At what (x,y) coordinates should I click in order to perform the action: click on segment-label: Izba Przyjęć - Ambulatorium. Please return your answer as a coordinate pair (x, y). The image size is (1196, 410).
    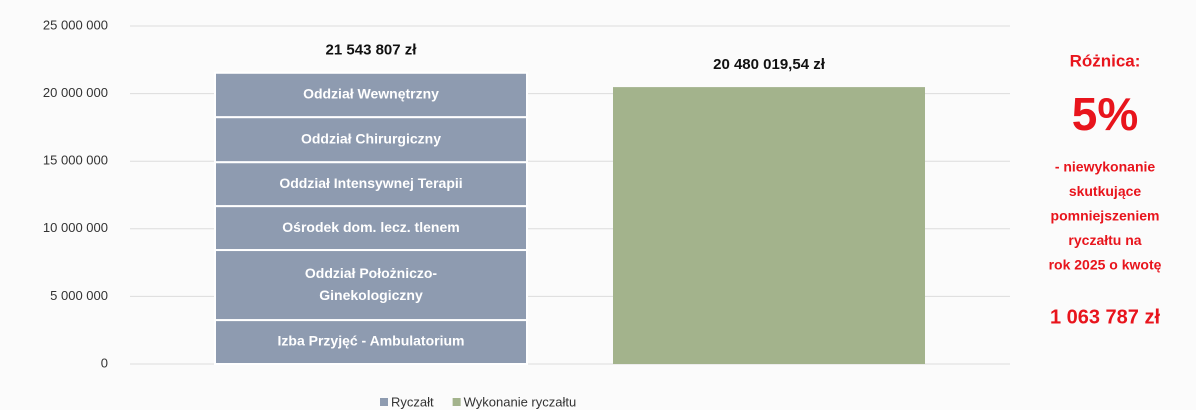
    Looking at the image, I should click on (371, 341).